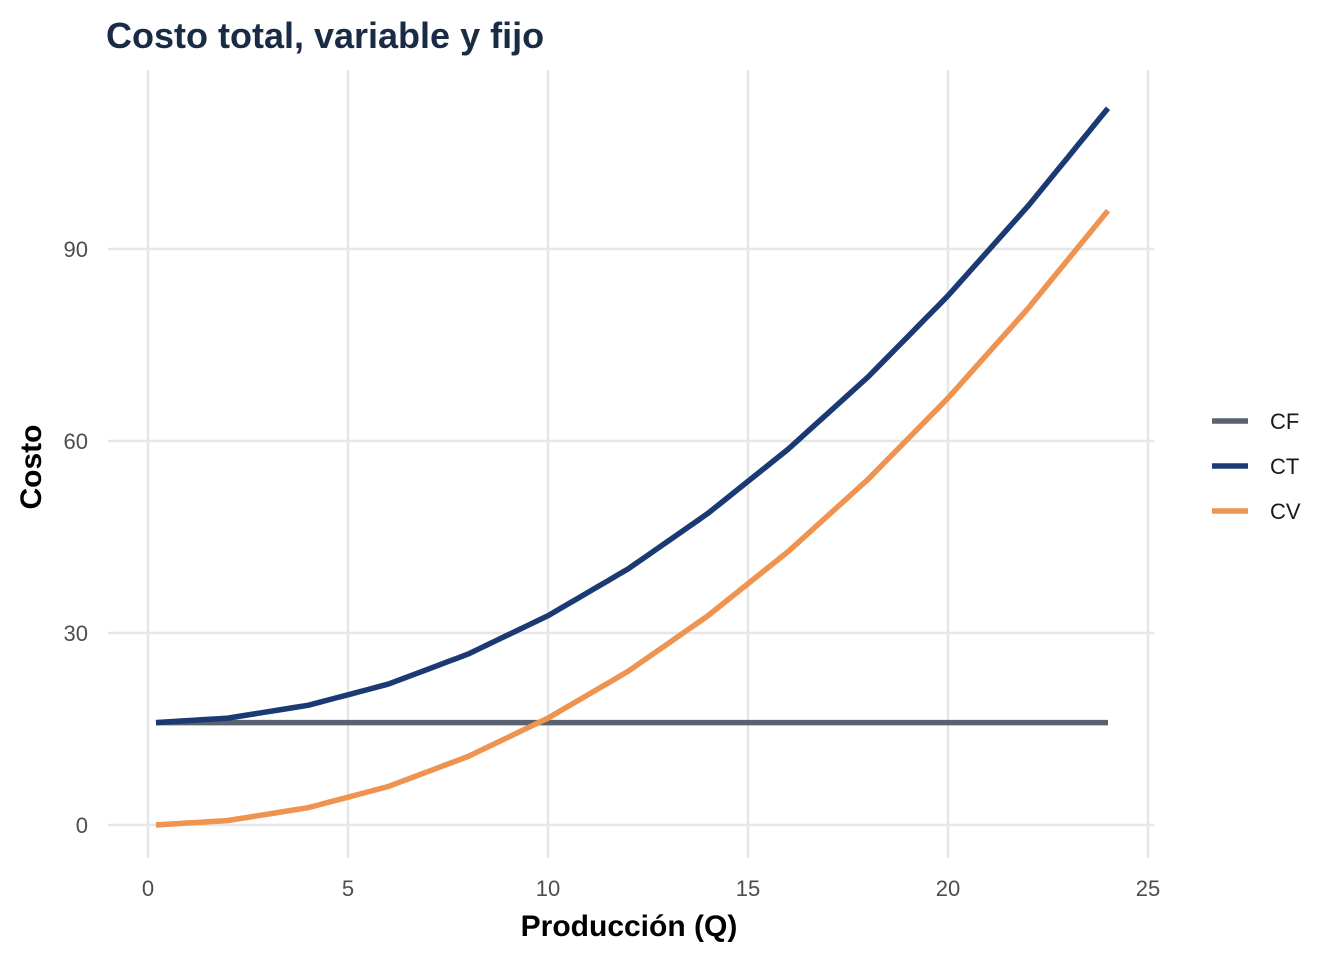 The width and height of the screenshot is (1344, 960). What do you see at coordinates (1284, 466) in the screenshot?
I see `legend-label-ct: CT` at bounding box center [1284, 466].